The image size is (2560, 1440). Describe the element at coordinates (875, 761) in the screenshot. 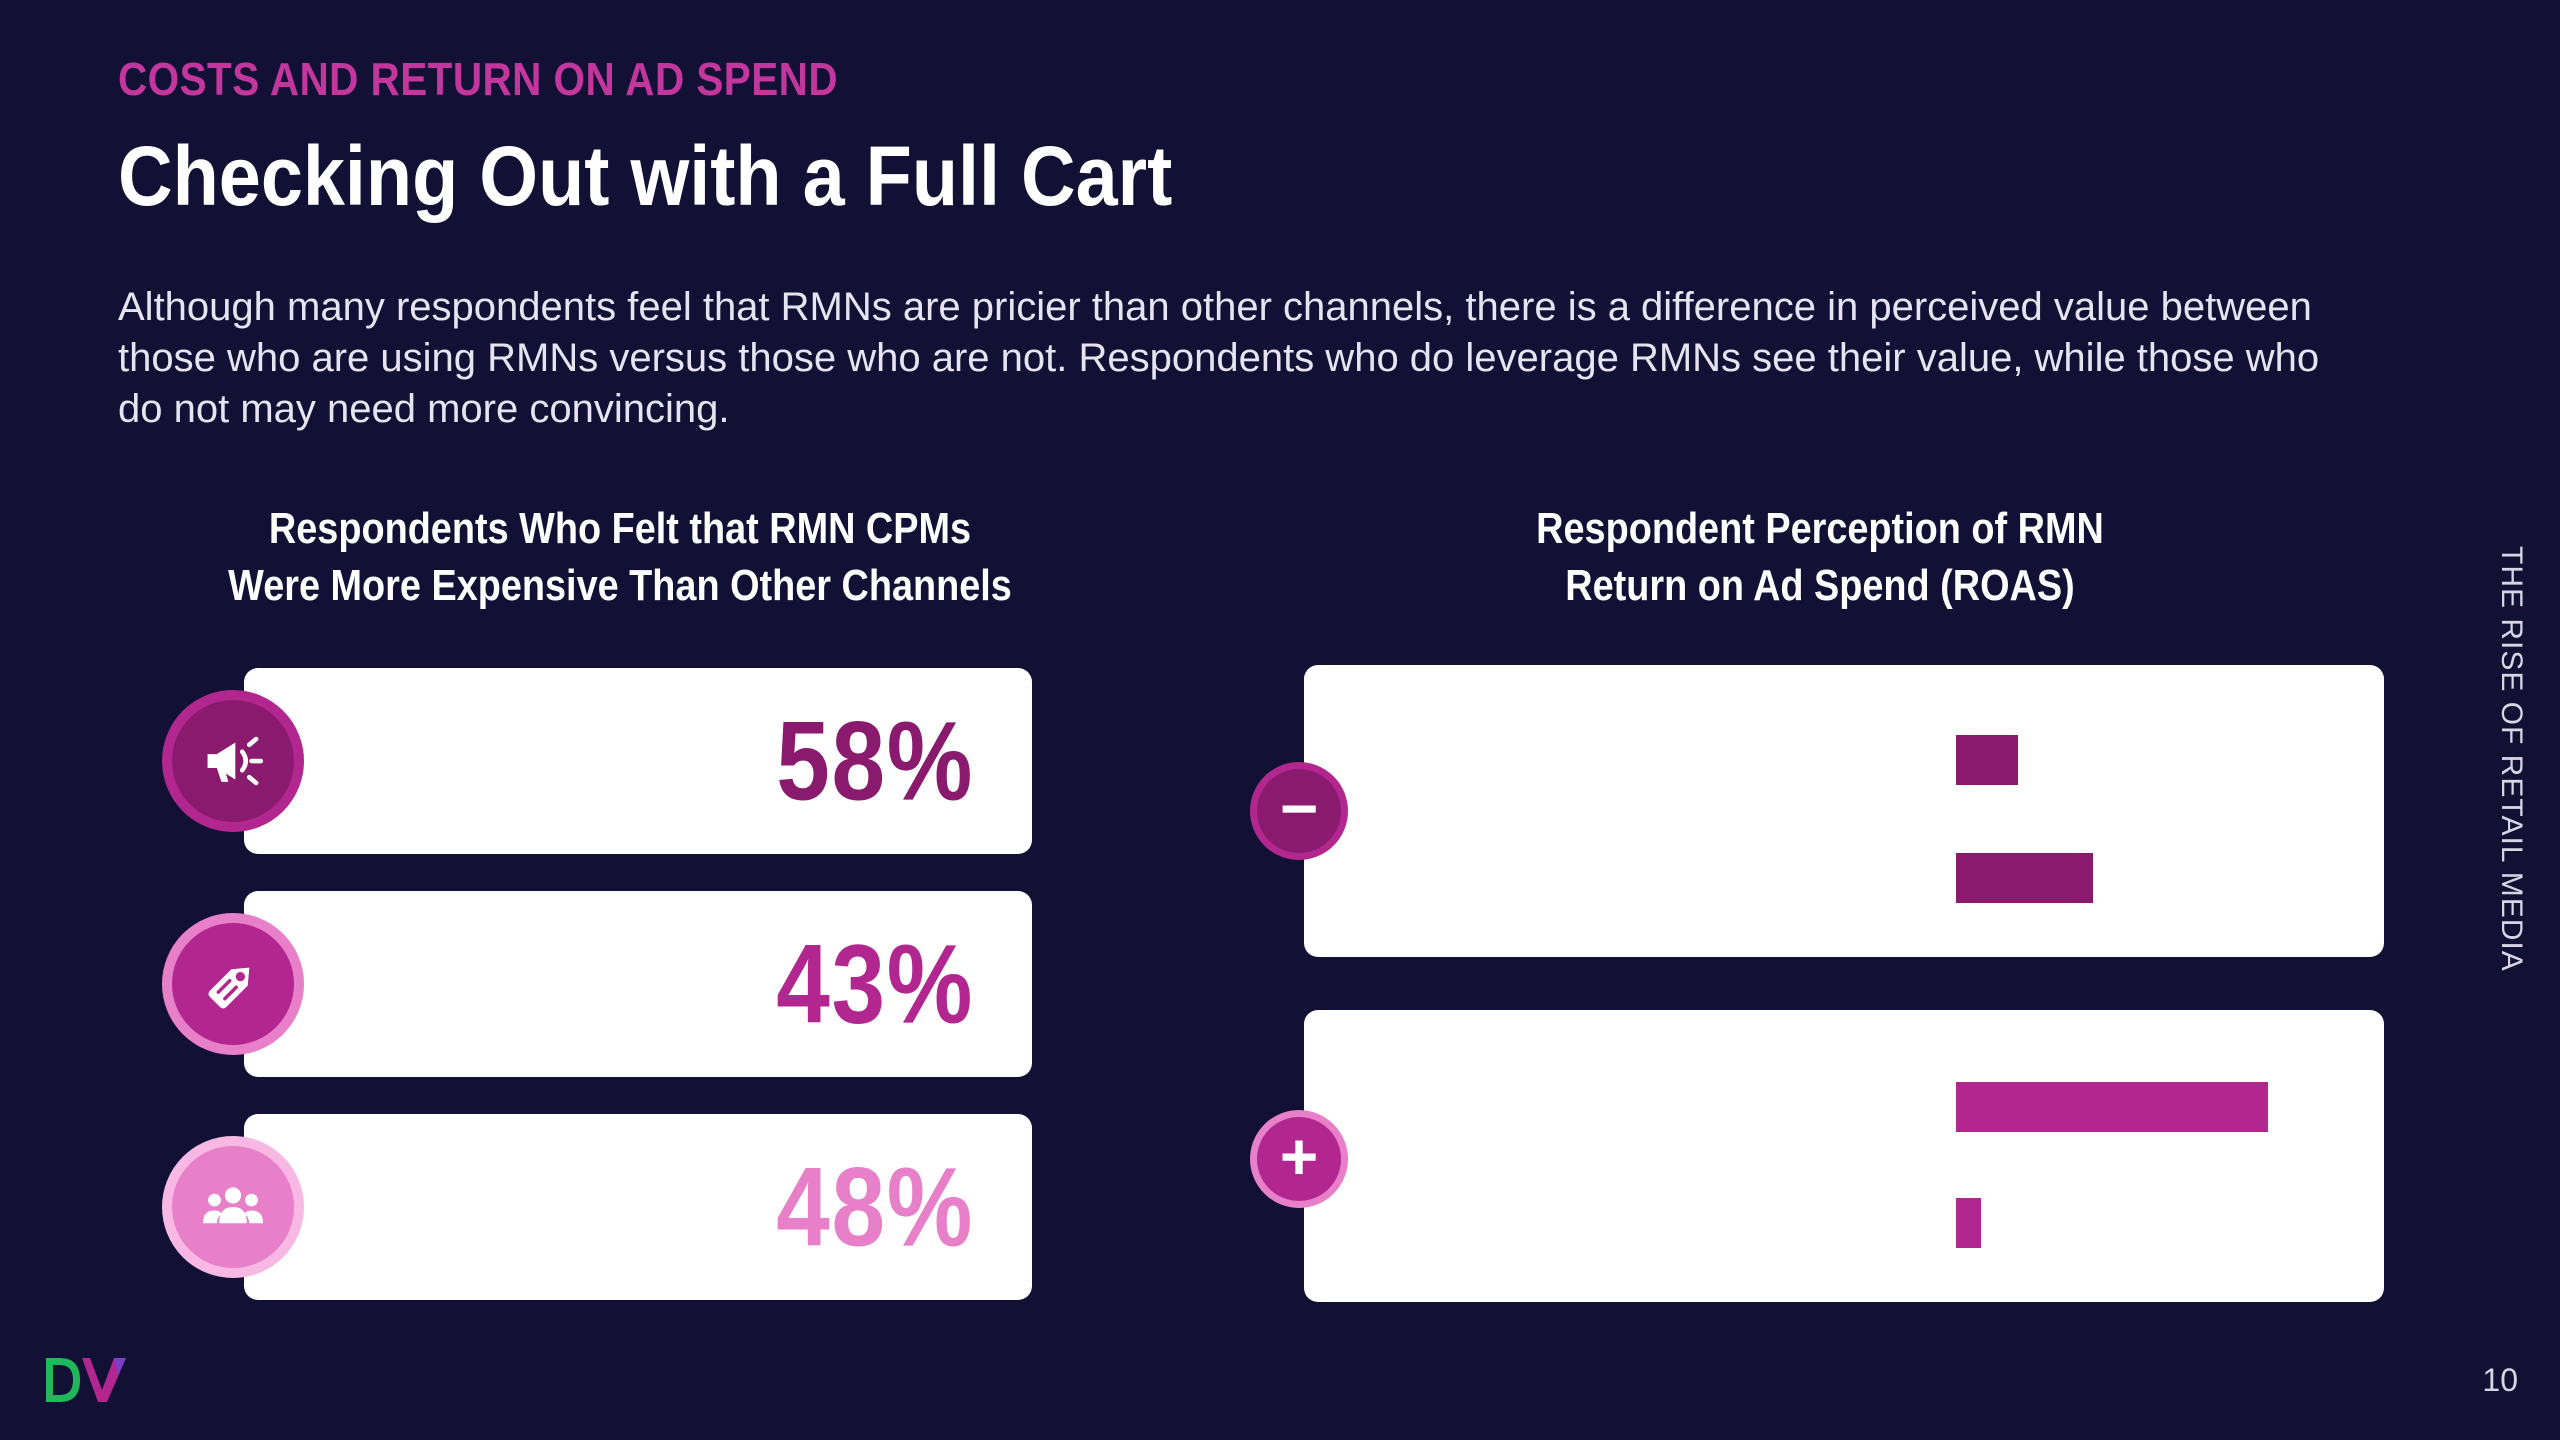

I see `stat-value: 58%` at that location.